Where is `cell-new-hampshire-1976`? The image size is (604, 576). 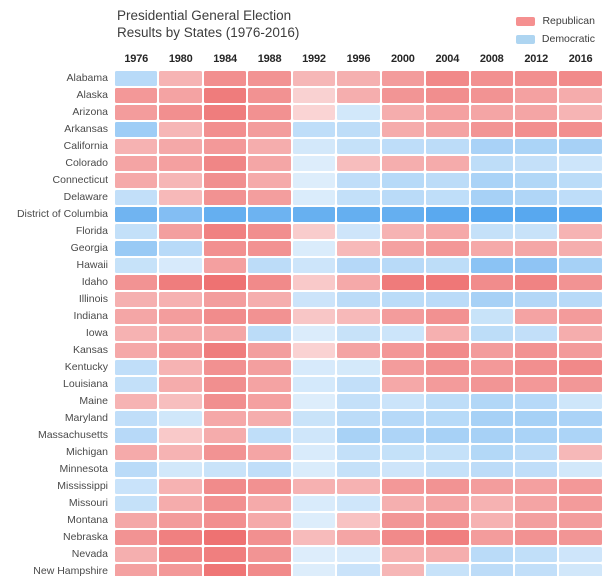 cell-new-hampshire-1976 is located at coordinates (136, 569).